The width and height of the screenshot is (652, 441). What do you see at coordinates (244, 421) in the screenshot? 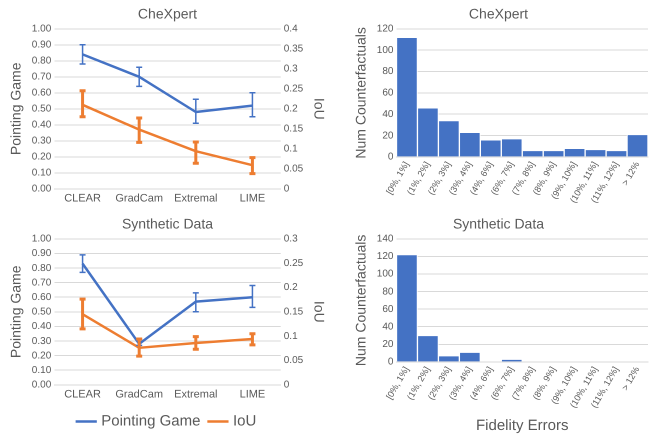
I see `legend-label: IoU` at bounding box center [244, 421].